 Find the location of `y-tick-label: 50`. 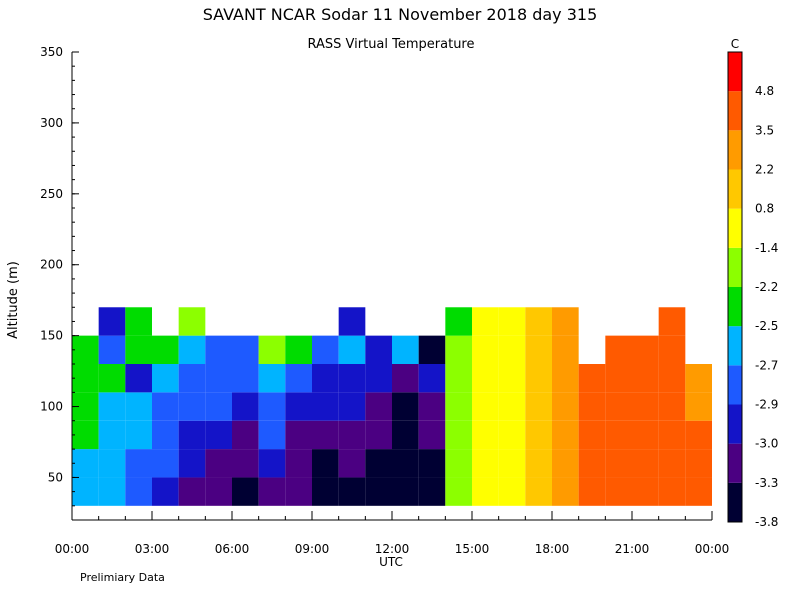

y-tick-label: 50 is located at coordinates (55, 477).